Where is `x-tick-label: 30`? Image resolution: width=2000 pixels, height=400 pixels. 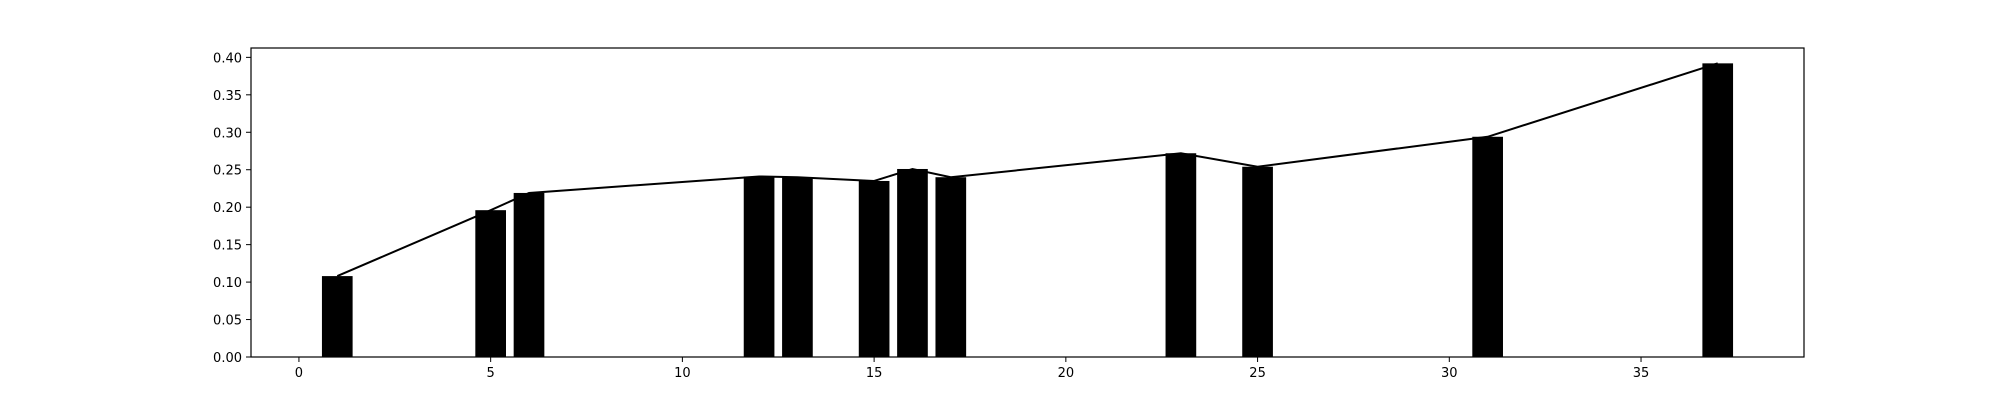 x-tick-label: 30 is located at coordinates (1449, 373).